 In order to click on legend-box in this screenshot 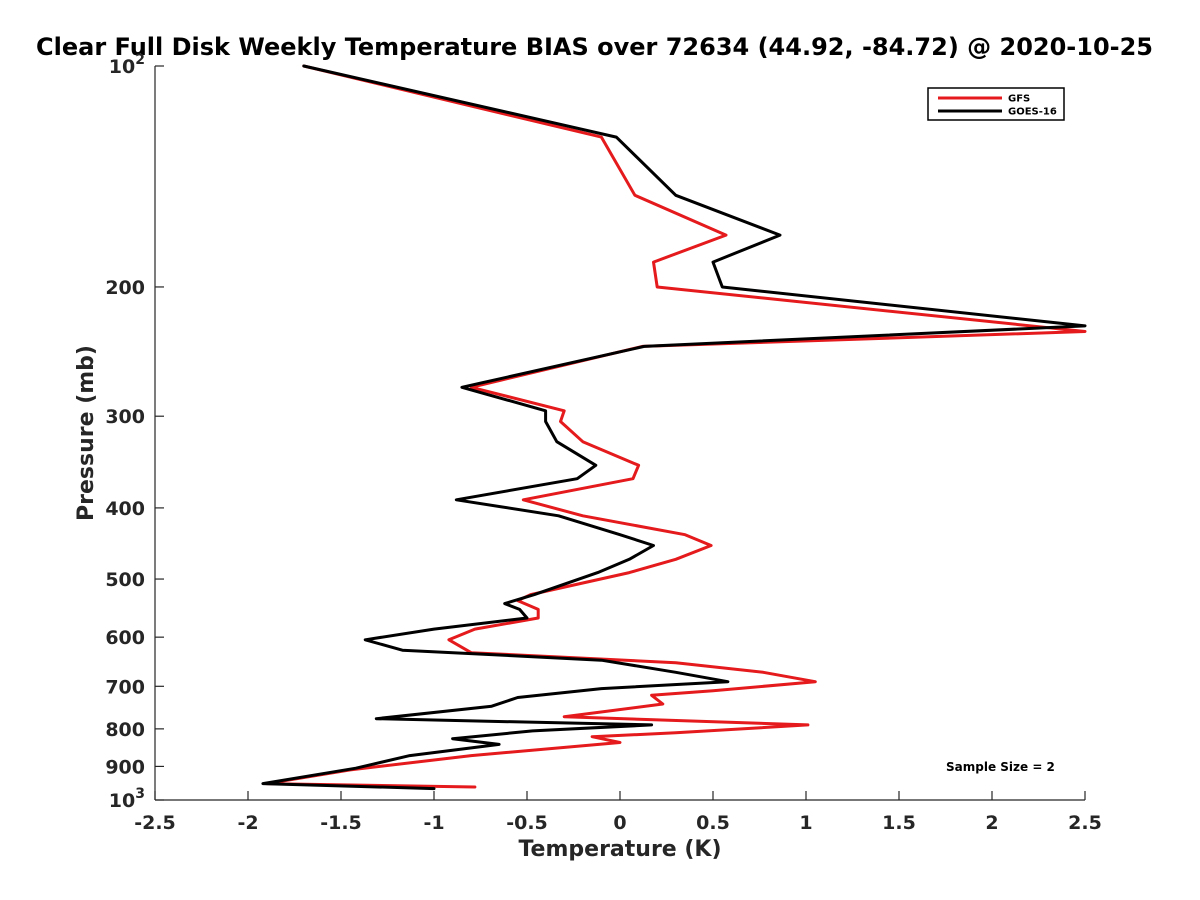, I will do `click(996, 104)`.